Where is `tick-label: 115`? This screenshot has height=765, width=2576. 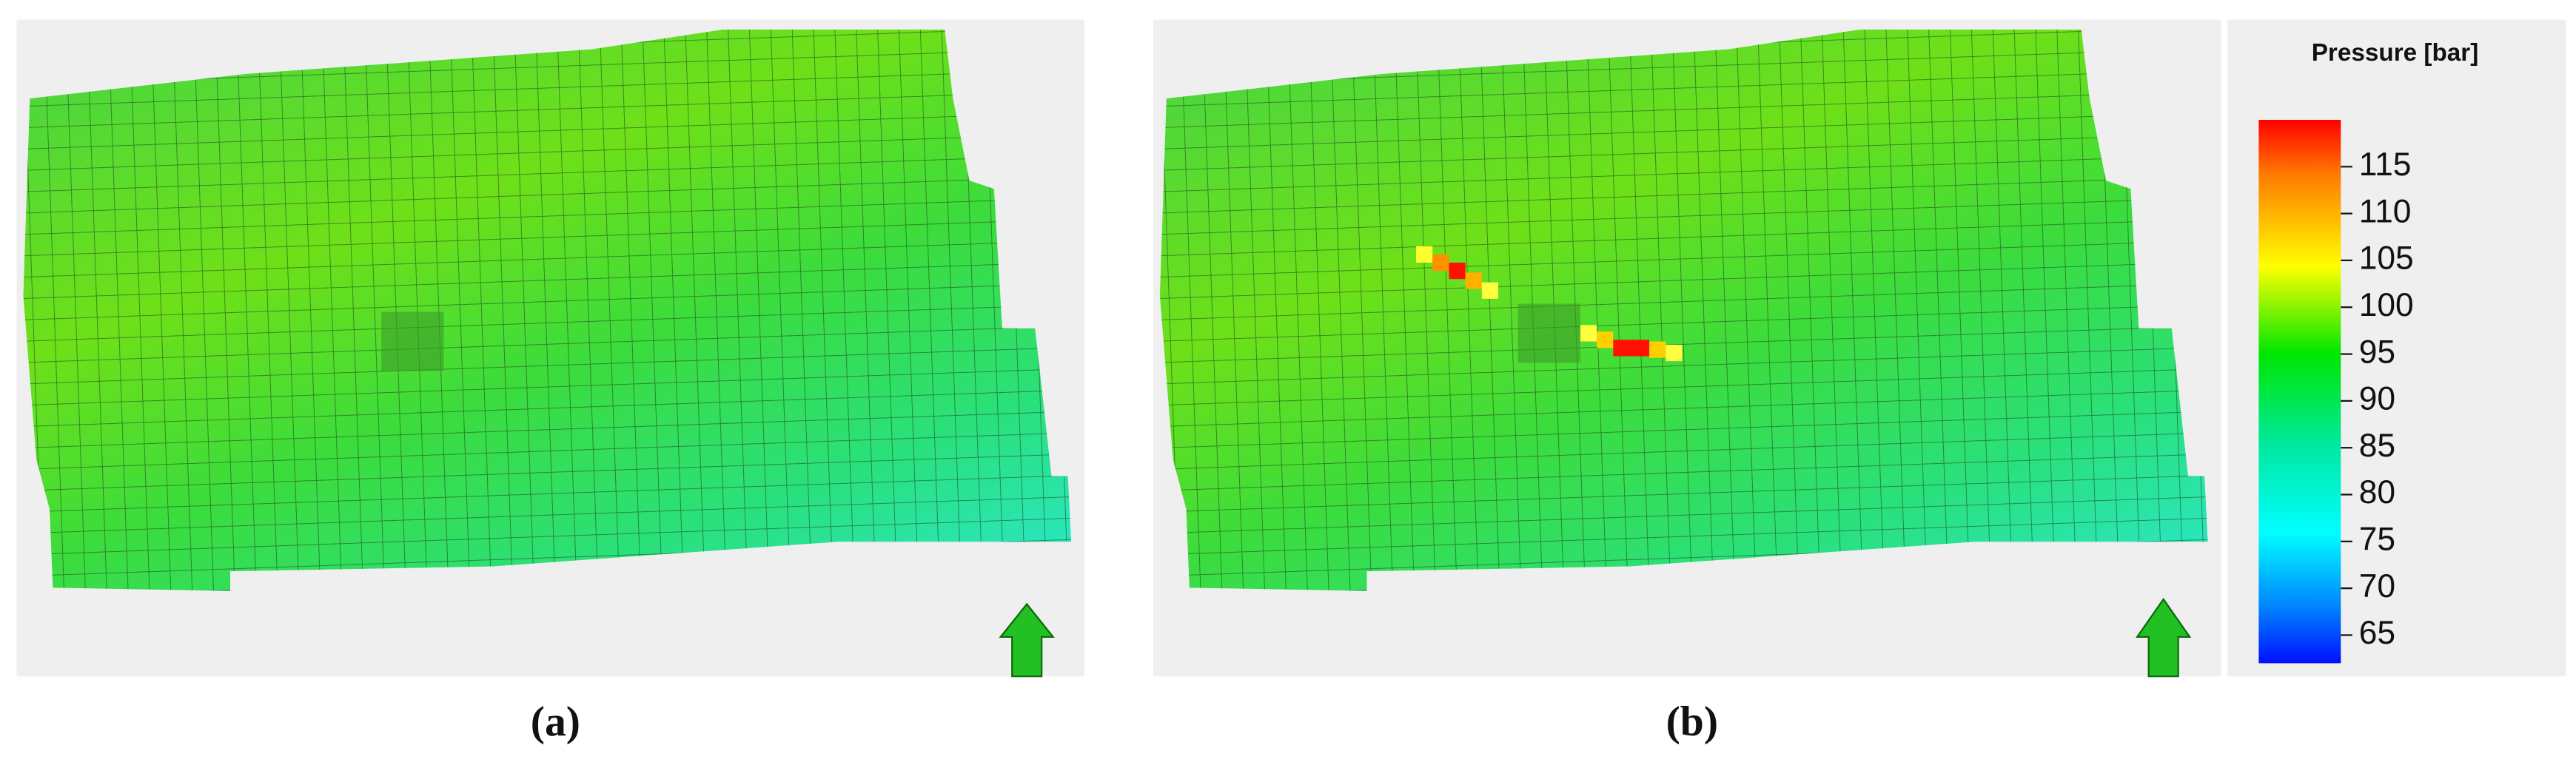 tick-label: 115 is located at coordinates (2385, 164).